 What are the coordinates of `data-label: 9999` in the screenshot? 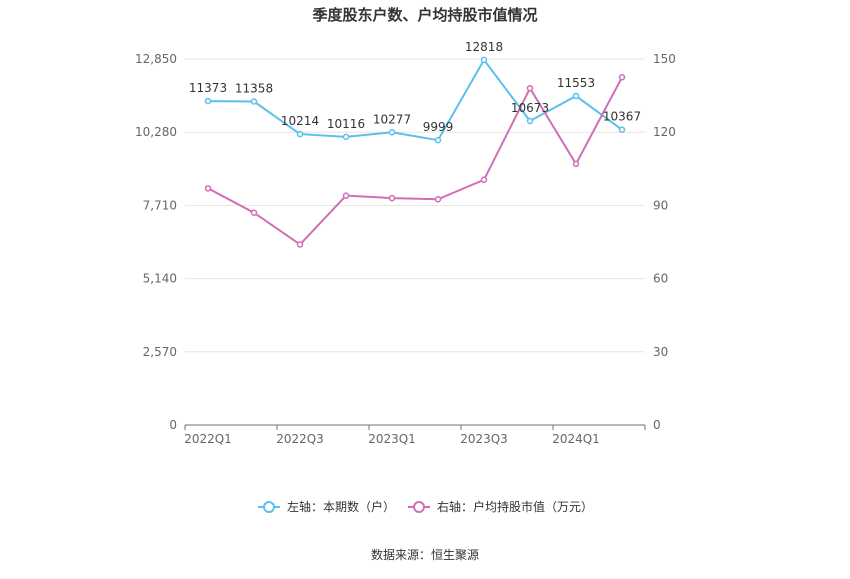 It's located at (438, 127).